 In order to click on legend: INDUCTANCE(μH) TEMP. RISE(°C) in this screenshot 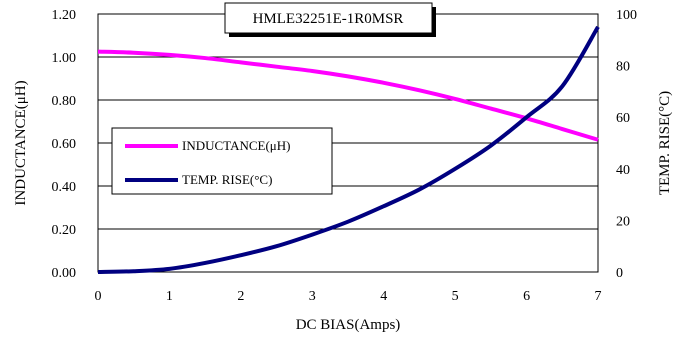, I will do `click(222, 161)`.